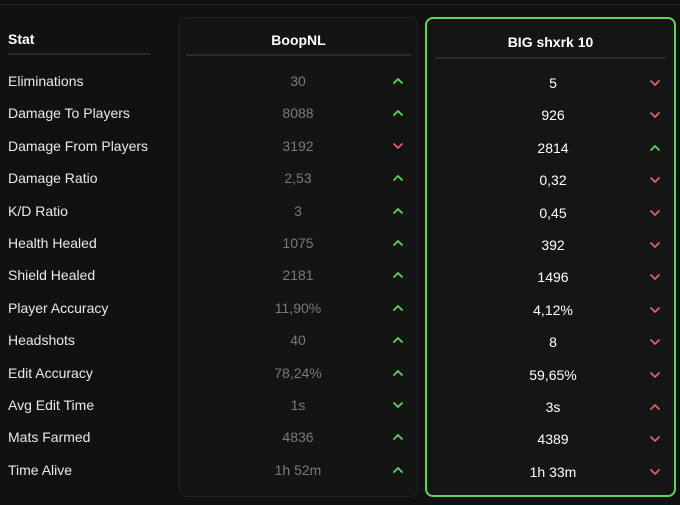 The width and height of the screenshot is (680, 505). I want to click on stat-cell-b: 2814, so click(550, 148).